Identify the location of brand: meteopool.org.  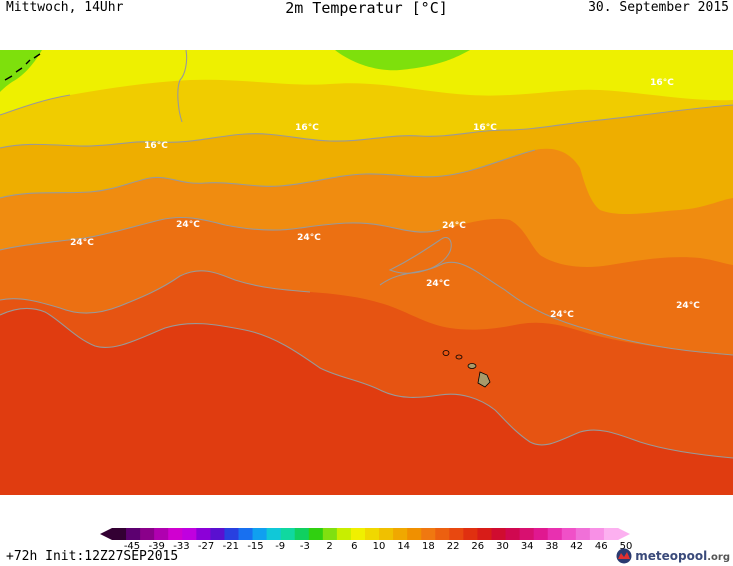
(673, 556).